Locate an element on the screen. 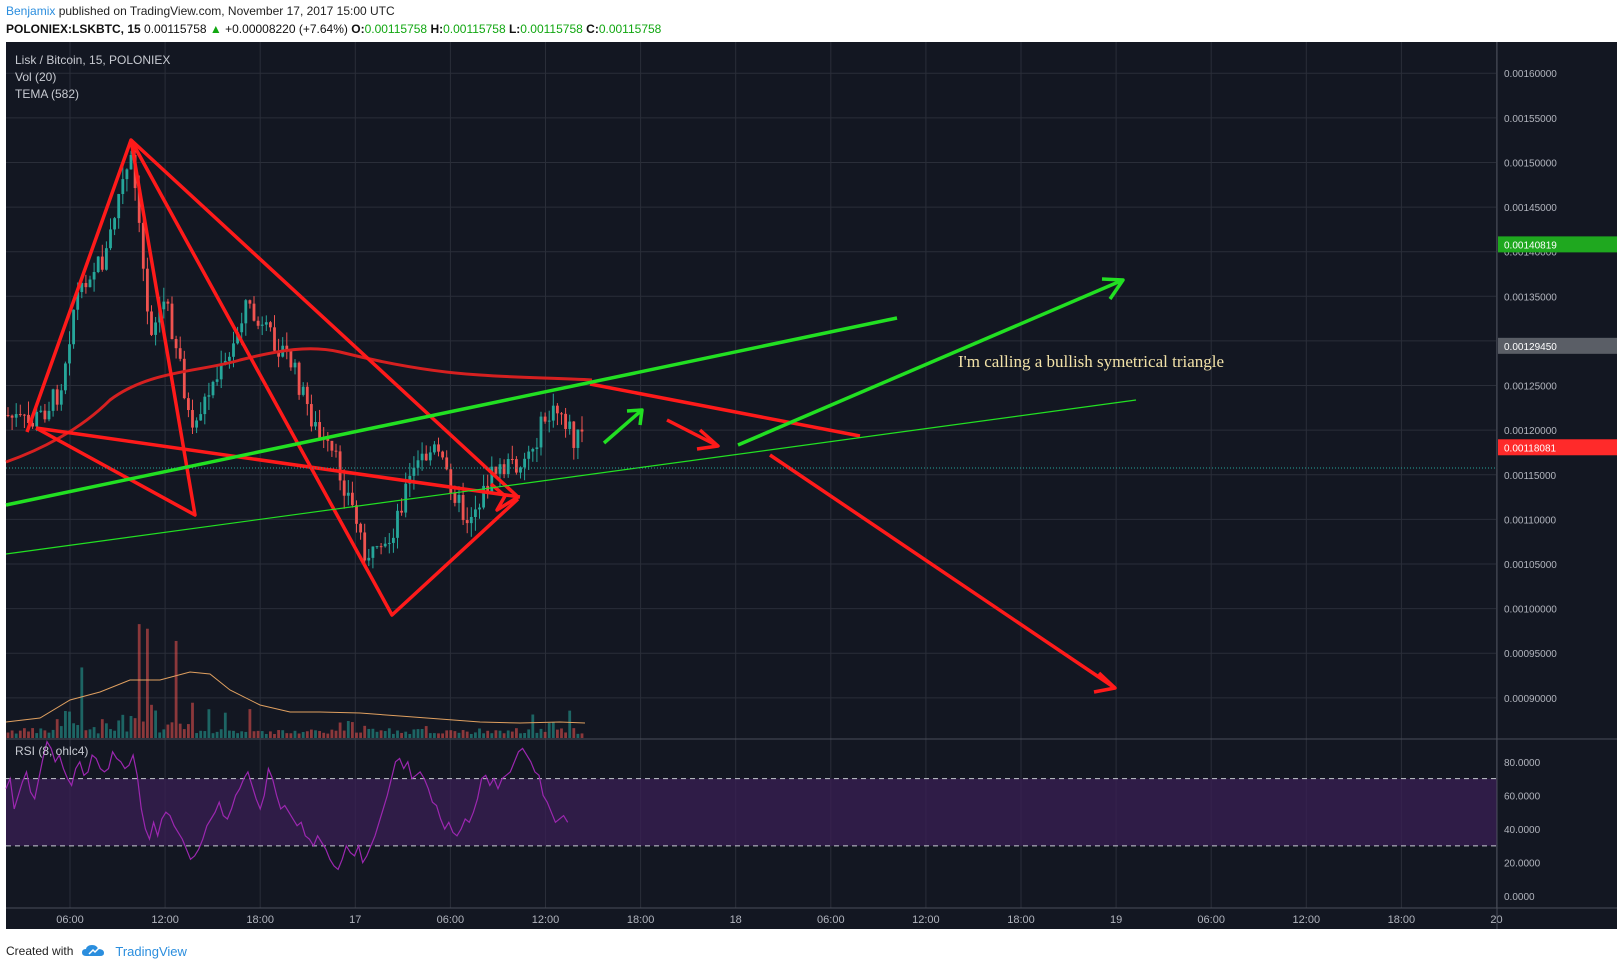 This screenshot has height=968, width=1623. price-tick-label: 0.00140000 is located at coordinates (1530, 253).